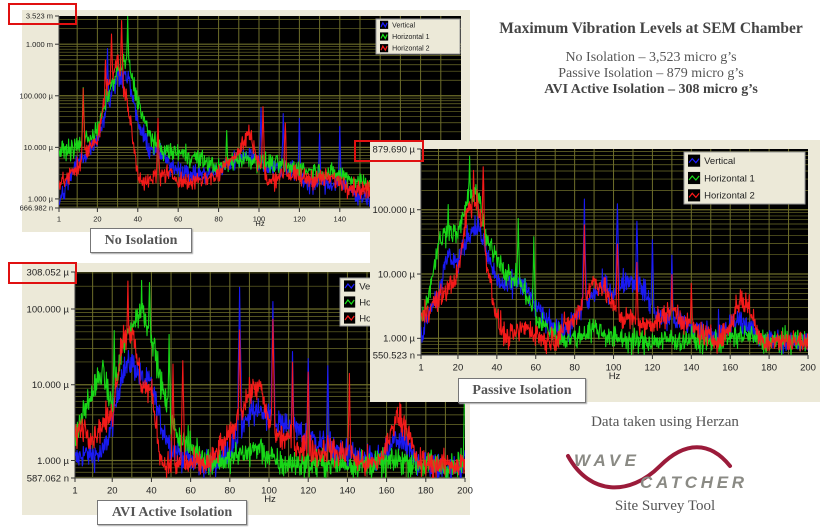 The height and width of the screenshot is (527, 831). I want to click on y-tick-label: 308.052 µ, so click(48, 272).